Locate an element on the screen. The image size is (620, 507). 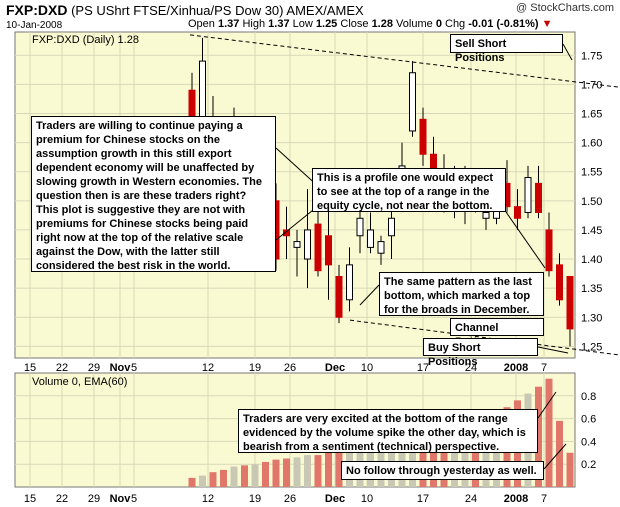
symbol: FXP:DXD is located at coordinates (37, 10).